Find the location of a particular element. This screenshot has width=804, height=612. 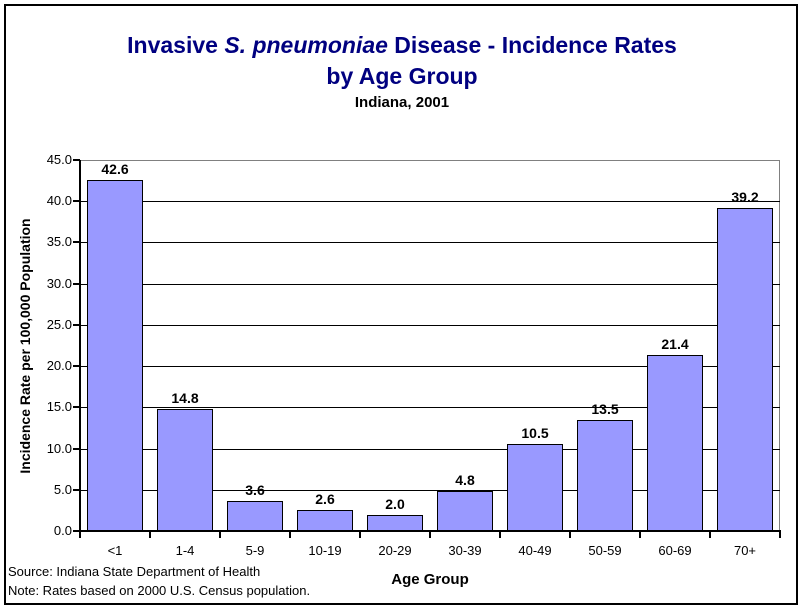

y-tick-label: 5.0 is located at coordinates (62, 489).